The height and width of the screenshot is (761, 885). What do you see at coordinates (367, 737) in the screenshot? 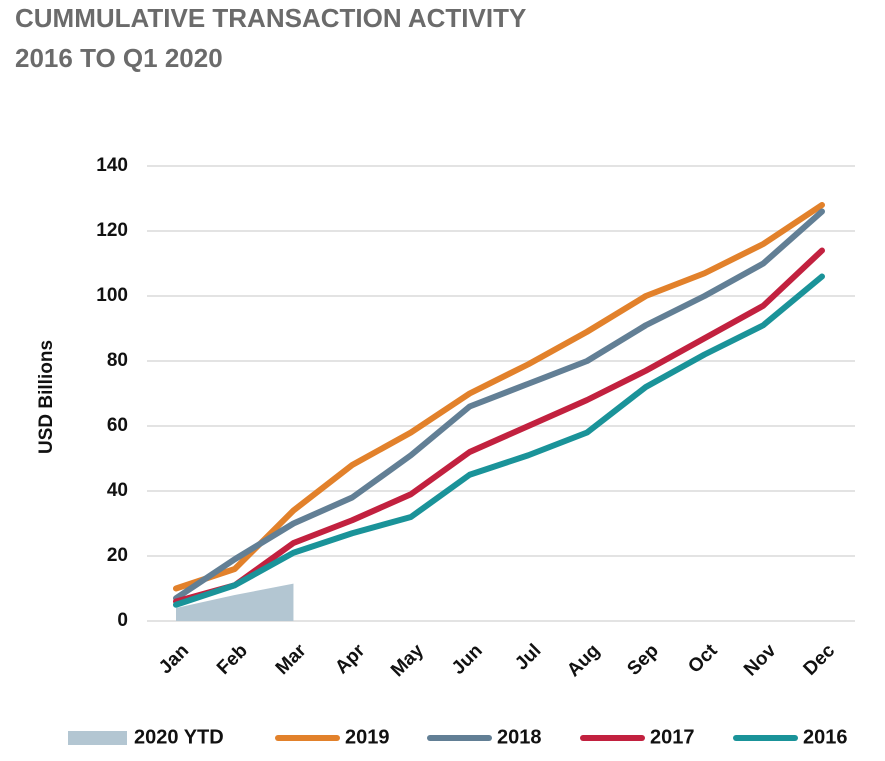
I see `legend-label: 2019` at bounding box center [367, 737].